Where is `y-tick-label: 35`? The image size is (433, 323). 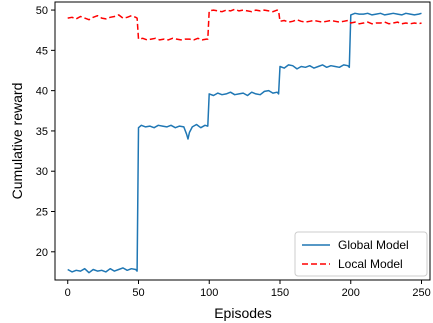
y-tick-label: 35 is located at coordinates (42, 132).